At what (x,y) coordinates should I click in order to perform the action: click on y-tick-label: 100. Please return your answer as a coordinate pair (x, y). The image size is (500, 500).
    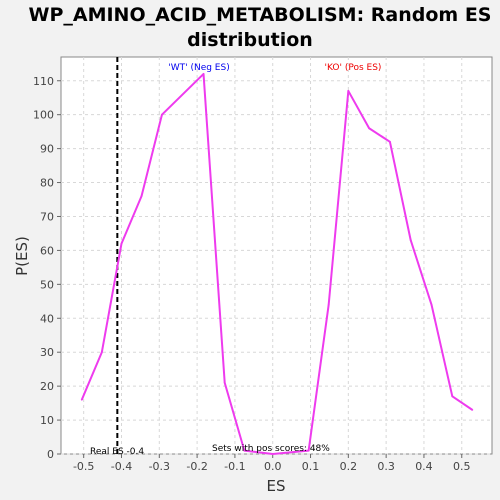
    Looking at the image, I should click on (43, 115).